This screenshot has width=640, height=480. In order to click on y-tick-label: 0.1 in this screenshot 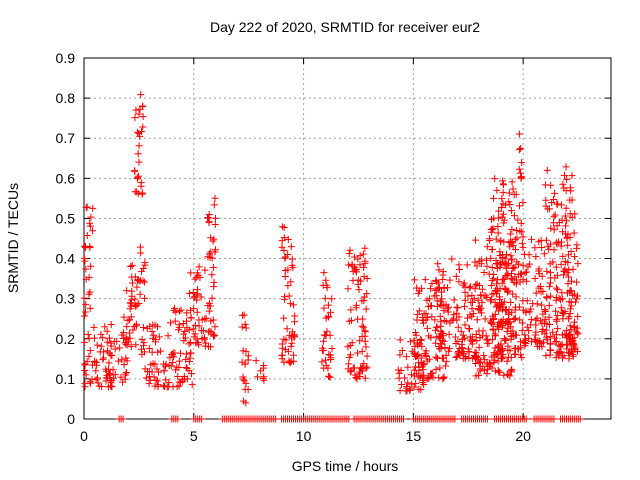, I will do `click(66, 379)`.